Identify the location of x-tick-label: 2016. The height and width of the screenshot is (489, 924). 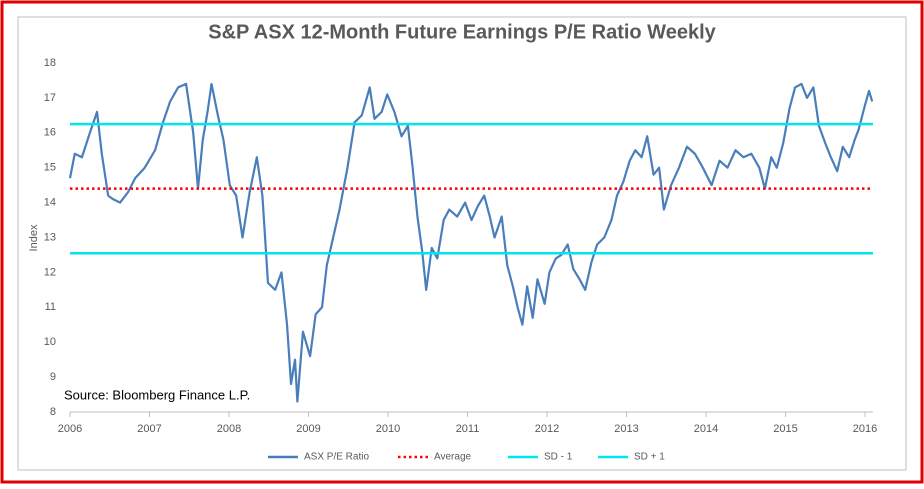
(865, 429).